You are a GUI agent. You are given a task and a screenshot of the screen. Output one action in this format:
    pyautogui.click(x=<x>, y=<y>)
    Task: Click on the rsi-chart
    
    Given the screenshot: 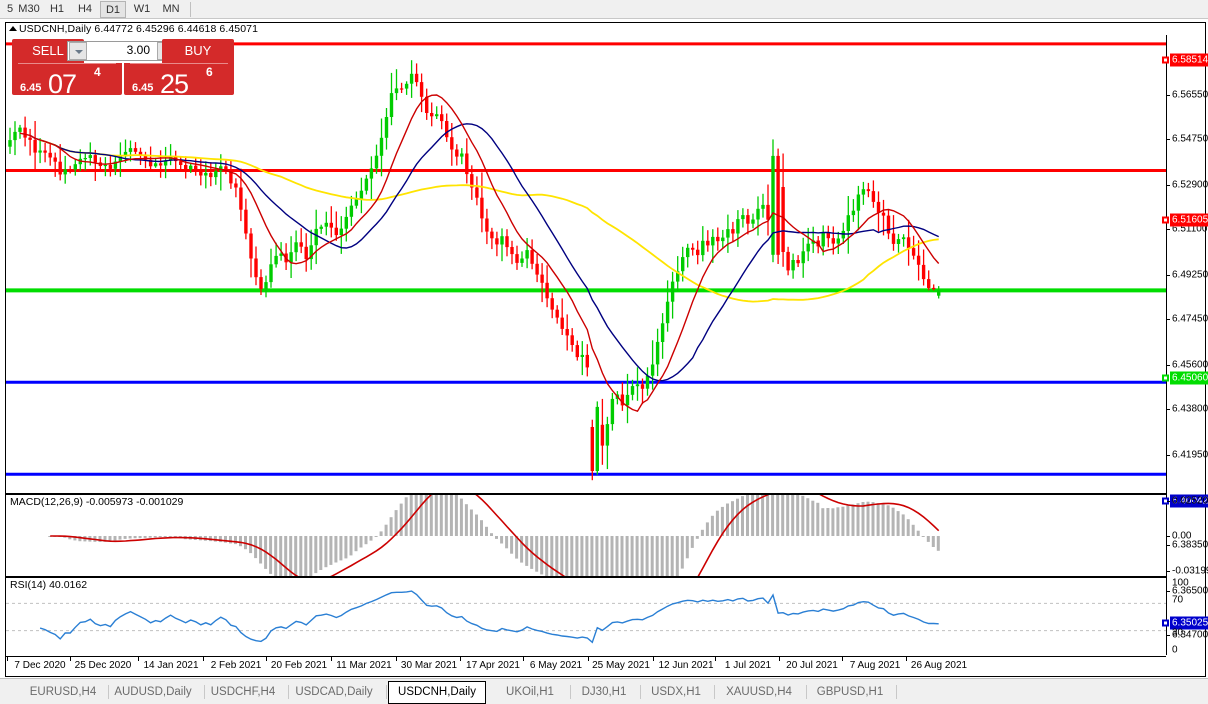 What is the action you would take?
    pyautogui.click(x=586, y=617)
    